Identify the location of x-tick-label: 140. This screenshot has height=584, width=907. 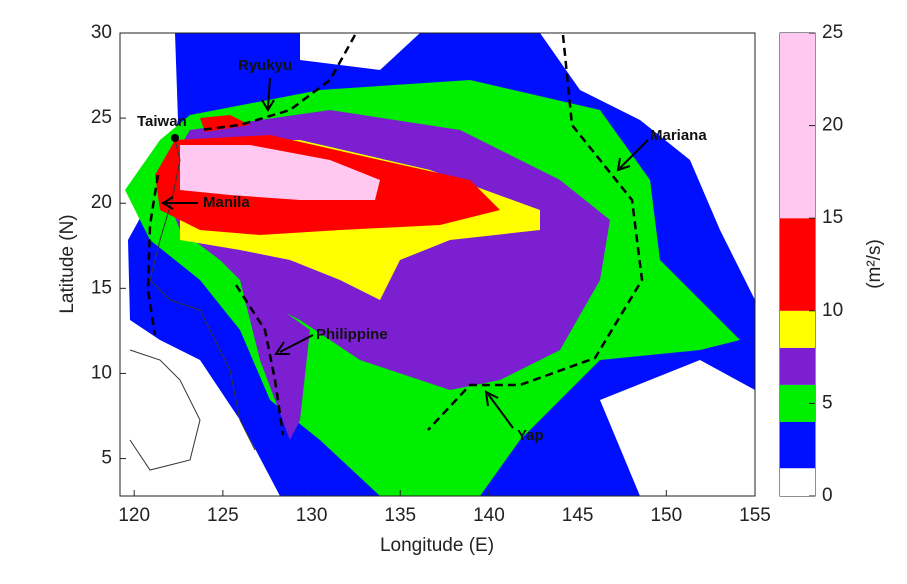
(489, 515).